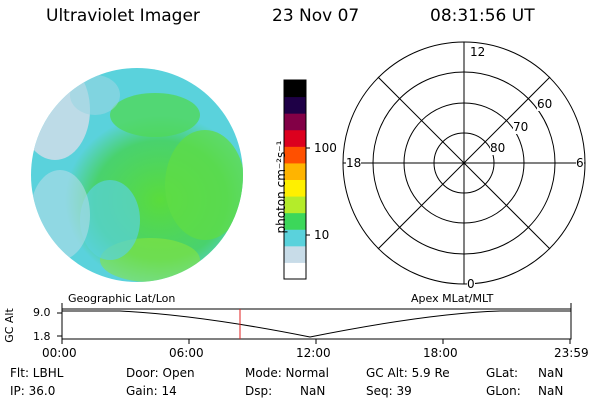  What do you see at coordinates (452, 298) in the screenshot?
I see `timeline-right-title: Apex MLat/MLT` at bounding box center [452, 298].